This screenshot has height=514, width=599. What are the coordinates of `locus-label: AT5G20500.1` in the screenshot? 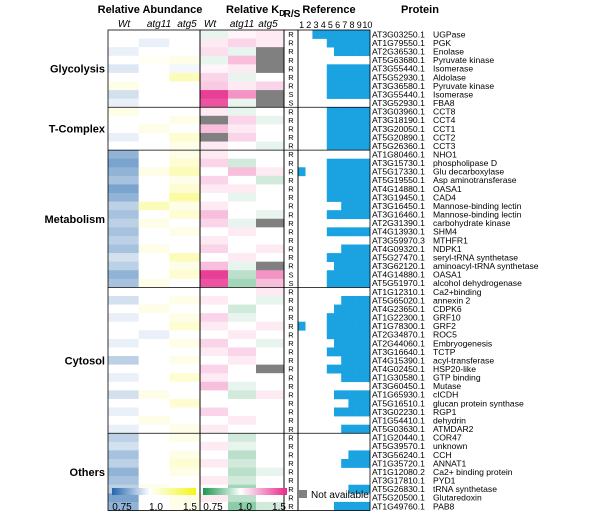 It's located at (398, 498).